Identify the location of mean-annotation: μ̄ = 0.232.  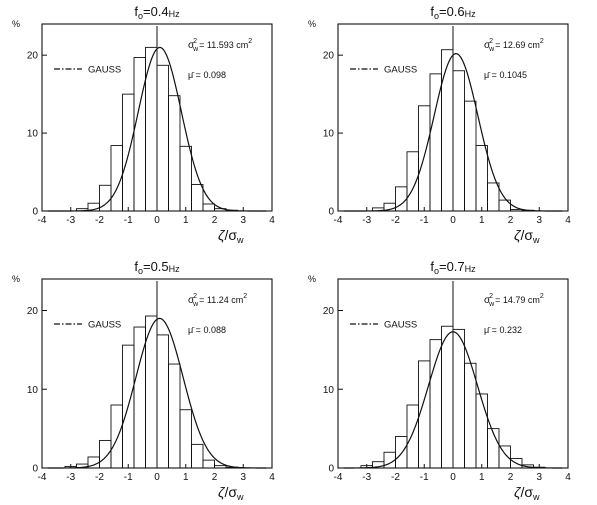
(503, 330).